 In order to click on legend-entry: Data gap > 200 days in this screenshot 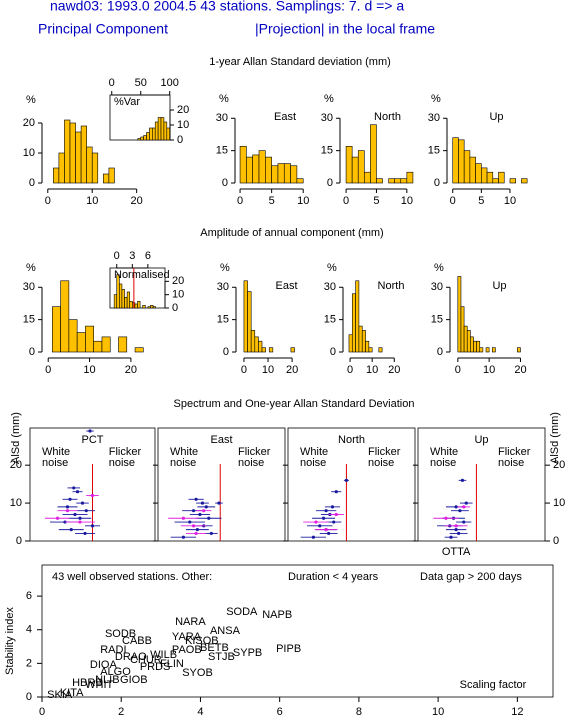, I will do `click(471, 577)`.